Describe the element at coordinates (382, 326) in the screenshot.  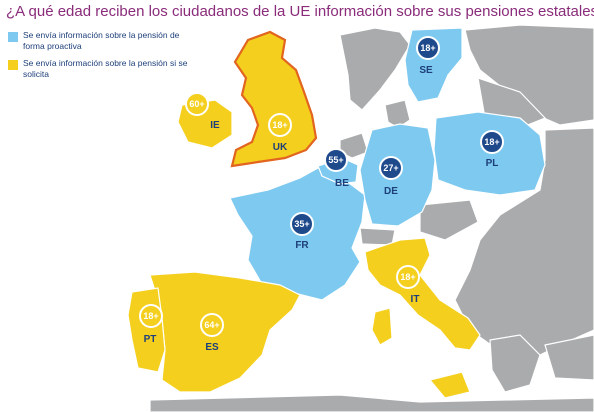
I see `island-sardinia` at that location.